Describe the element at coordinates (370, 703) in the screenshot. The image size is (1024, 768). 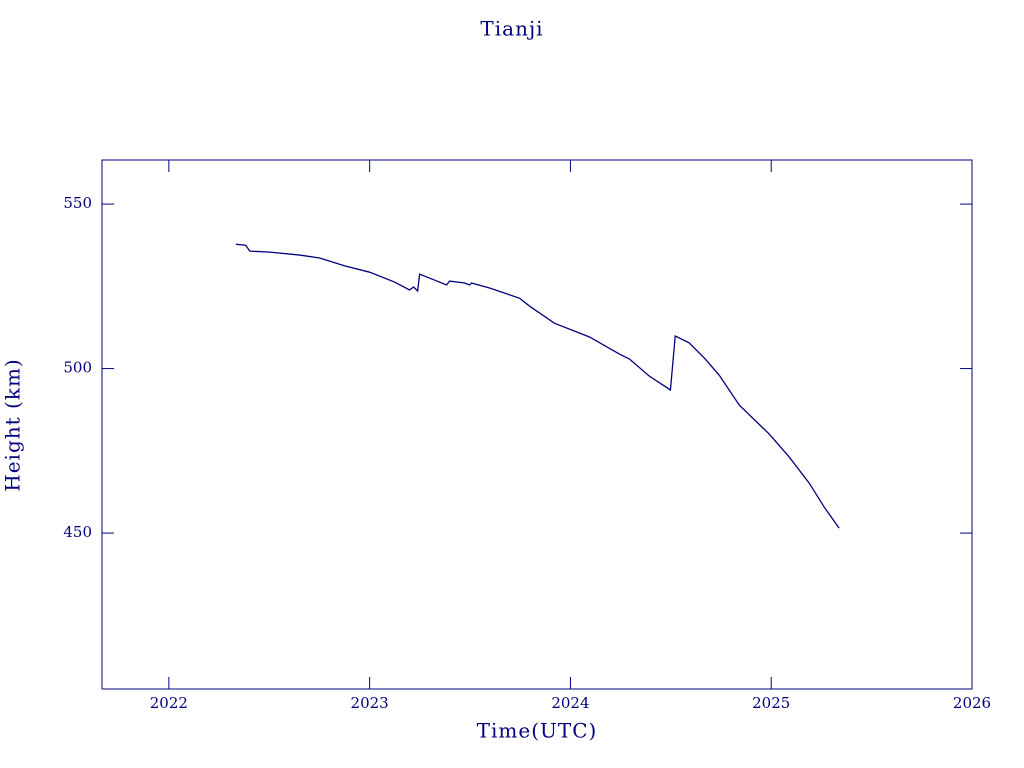
I see `x-tick-label: 2023` at that location.